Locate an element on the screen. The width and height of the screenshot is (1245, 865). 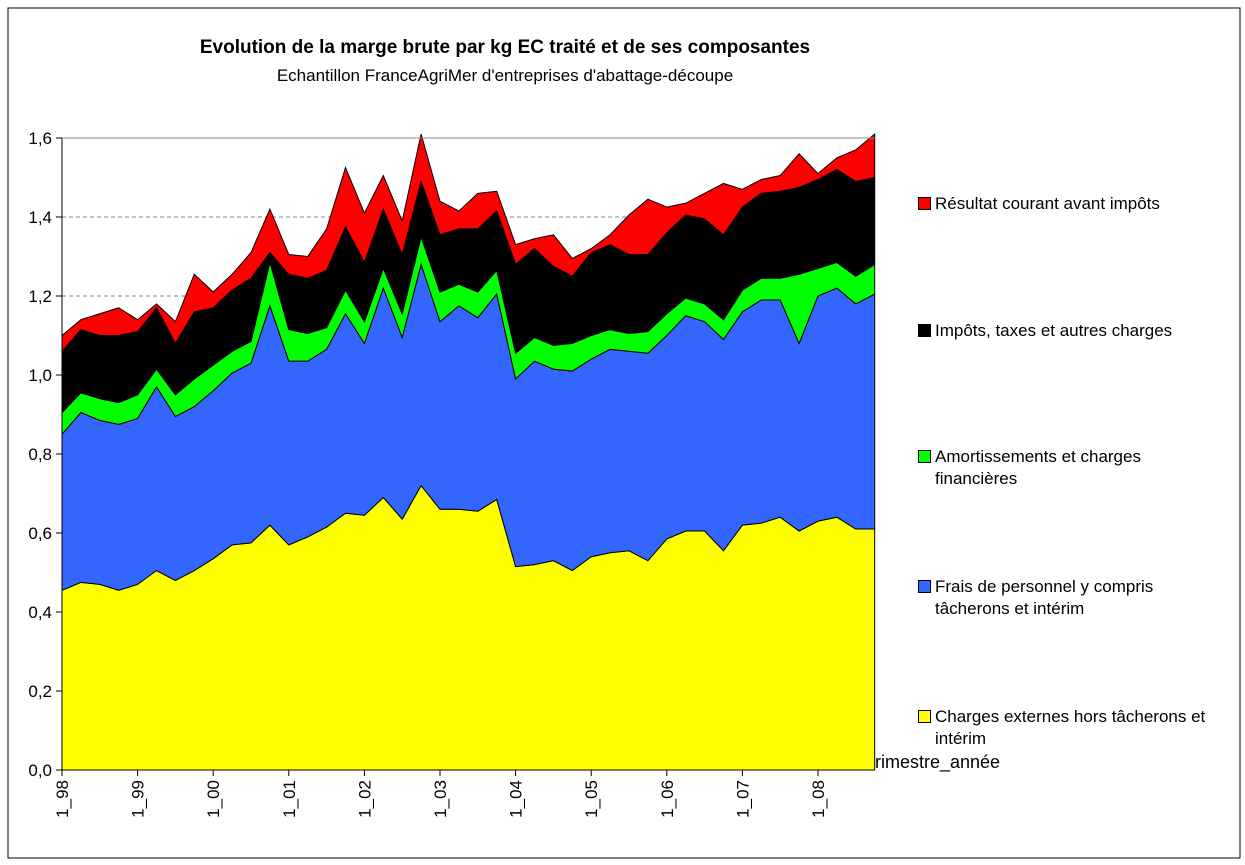
x-tick-label: 1_04 is located at coordinates (516, 799).